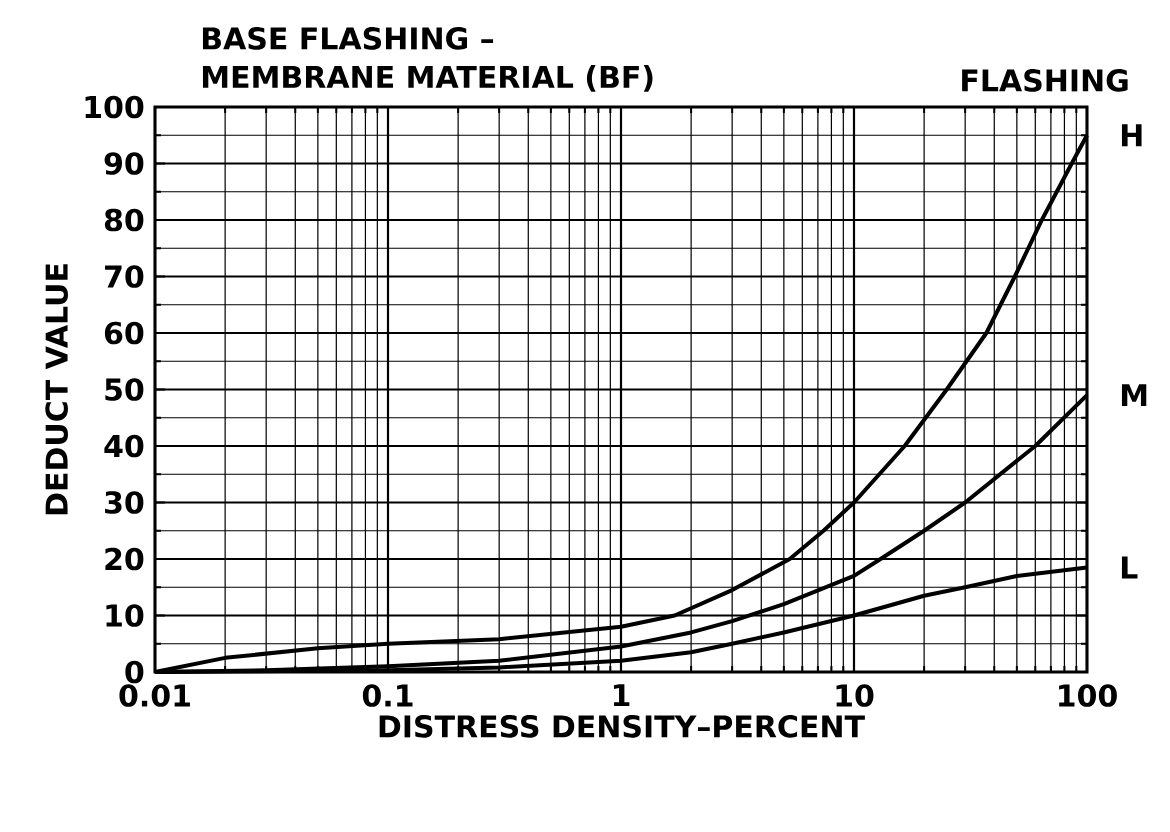 Image resolution: width=1170 pixels, height=832 pixels. I want to click on legend-label: H, so click(1131, 135).